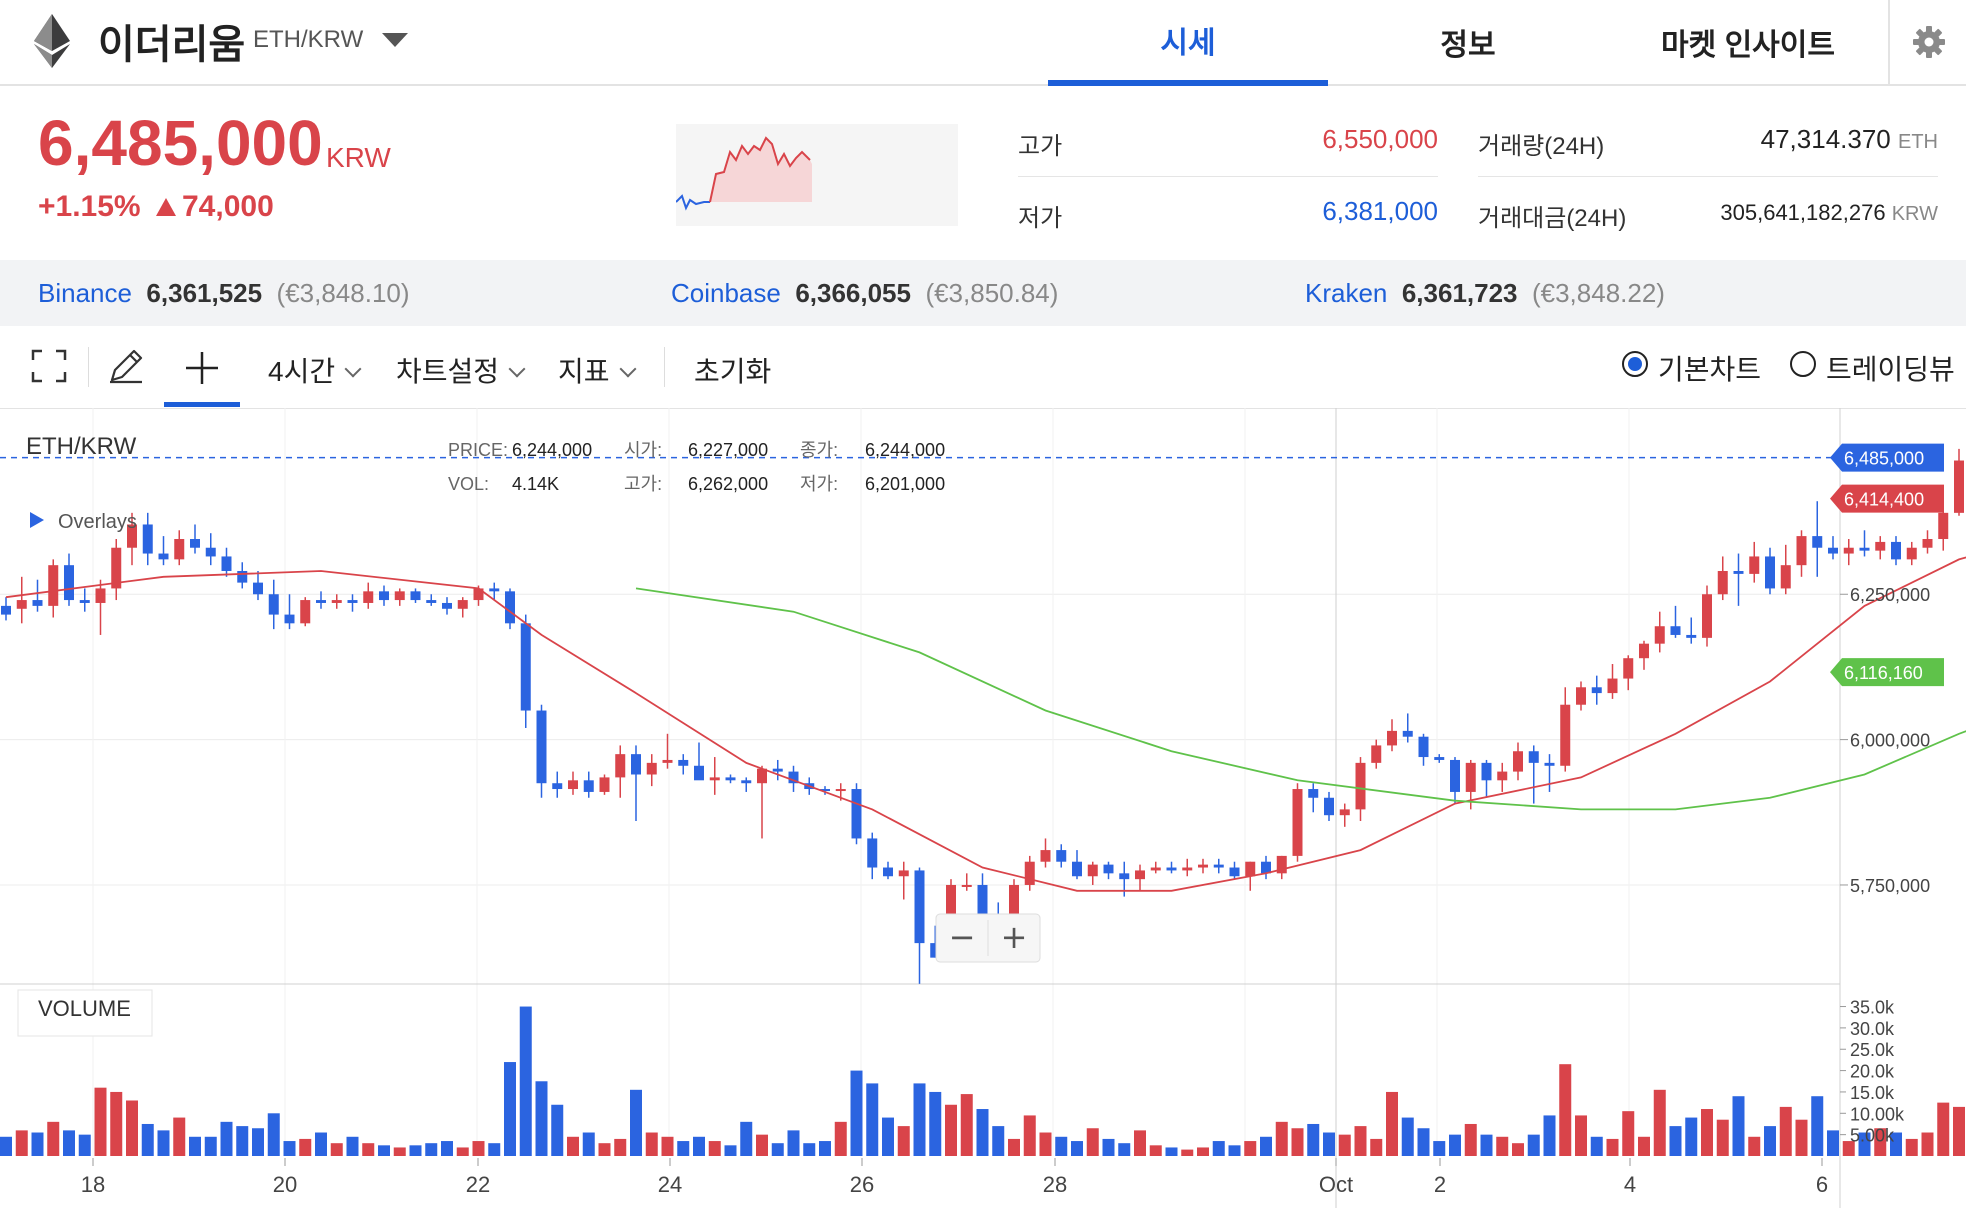 The height and width of the screenshot is (1228, 1966). I want to click on sparkline-area, so click(761, 170).